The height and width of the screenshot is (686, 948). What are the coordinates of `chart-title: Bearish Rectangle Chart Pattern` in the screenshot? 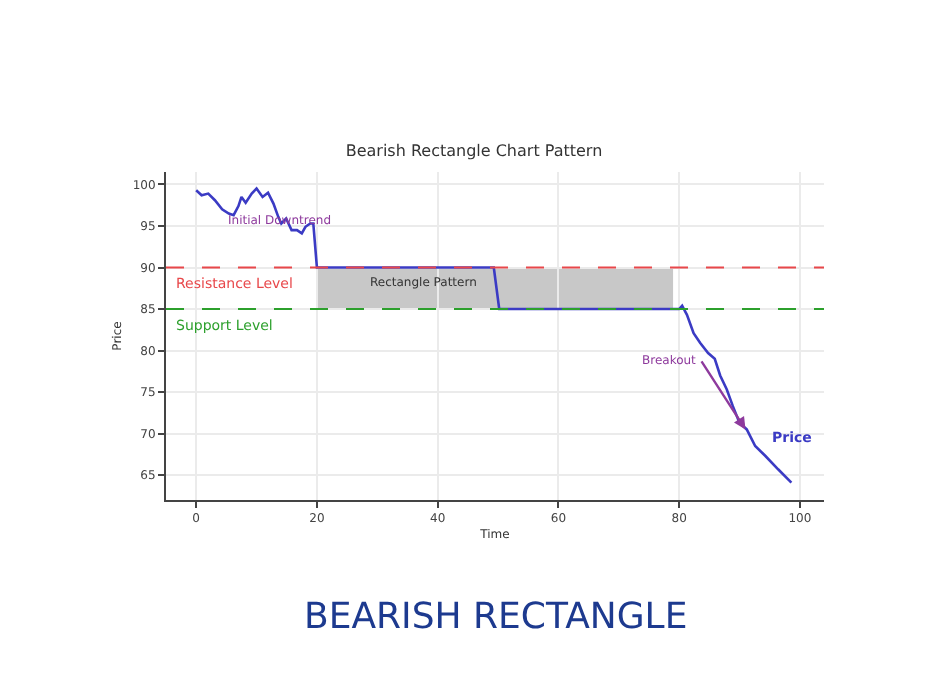 It's located at (474, 150).